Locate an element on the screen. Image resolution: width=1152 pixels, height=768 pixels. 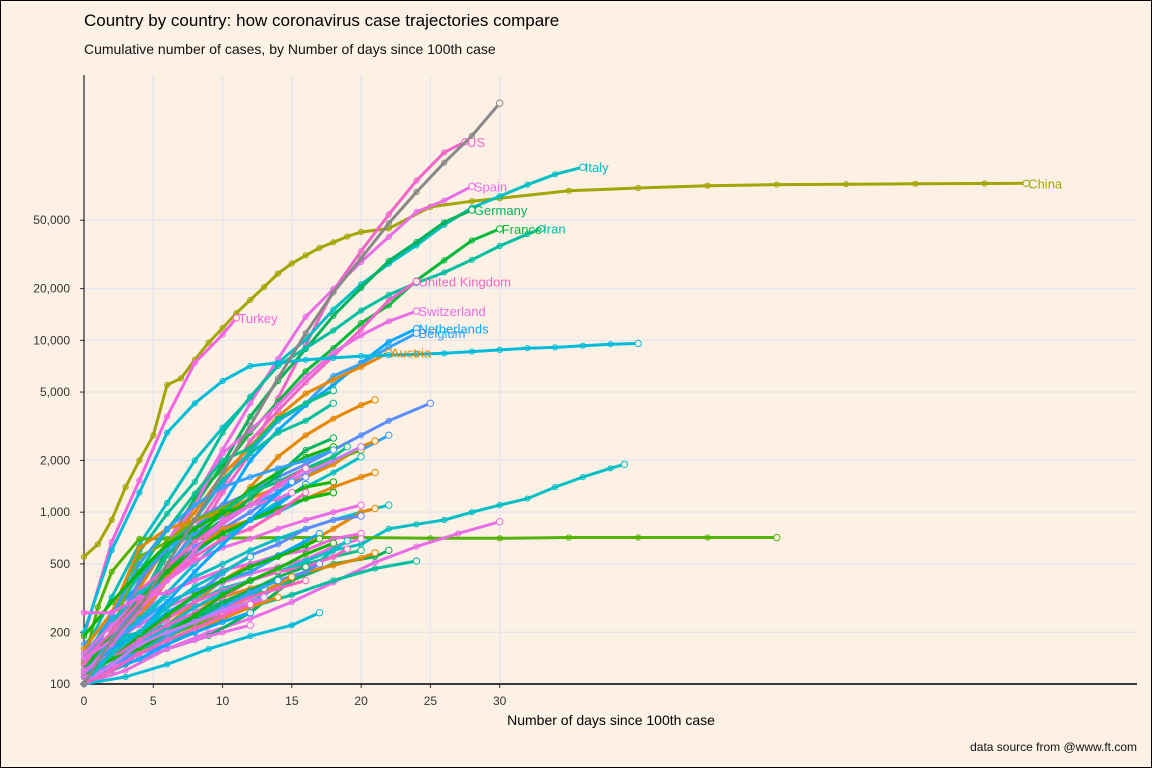
x-tick-label: 30 is located at coordinates (500, 701).